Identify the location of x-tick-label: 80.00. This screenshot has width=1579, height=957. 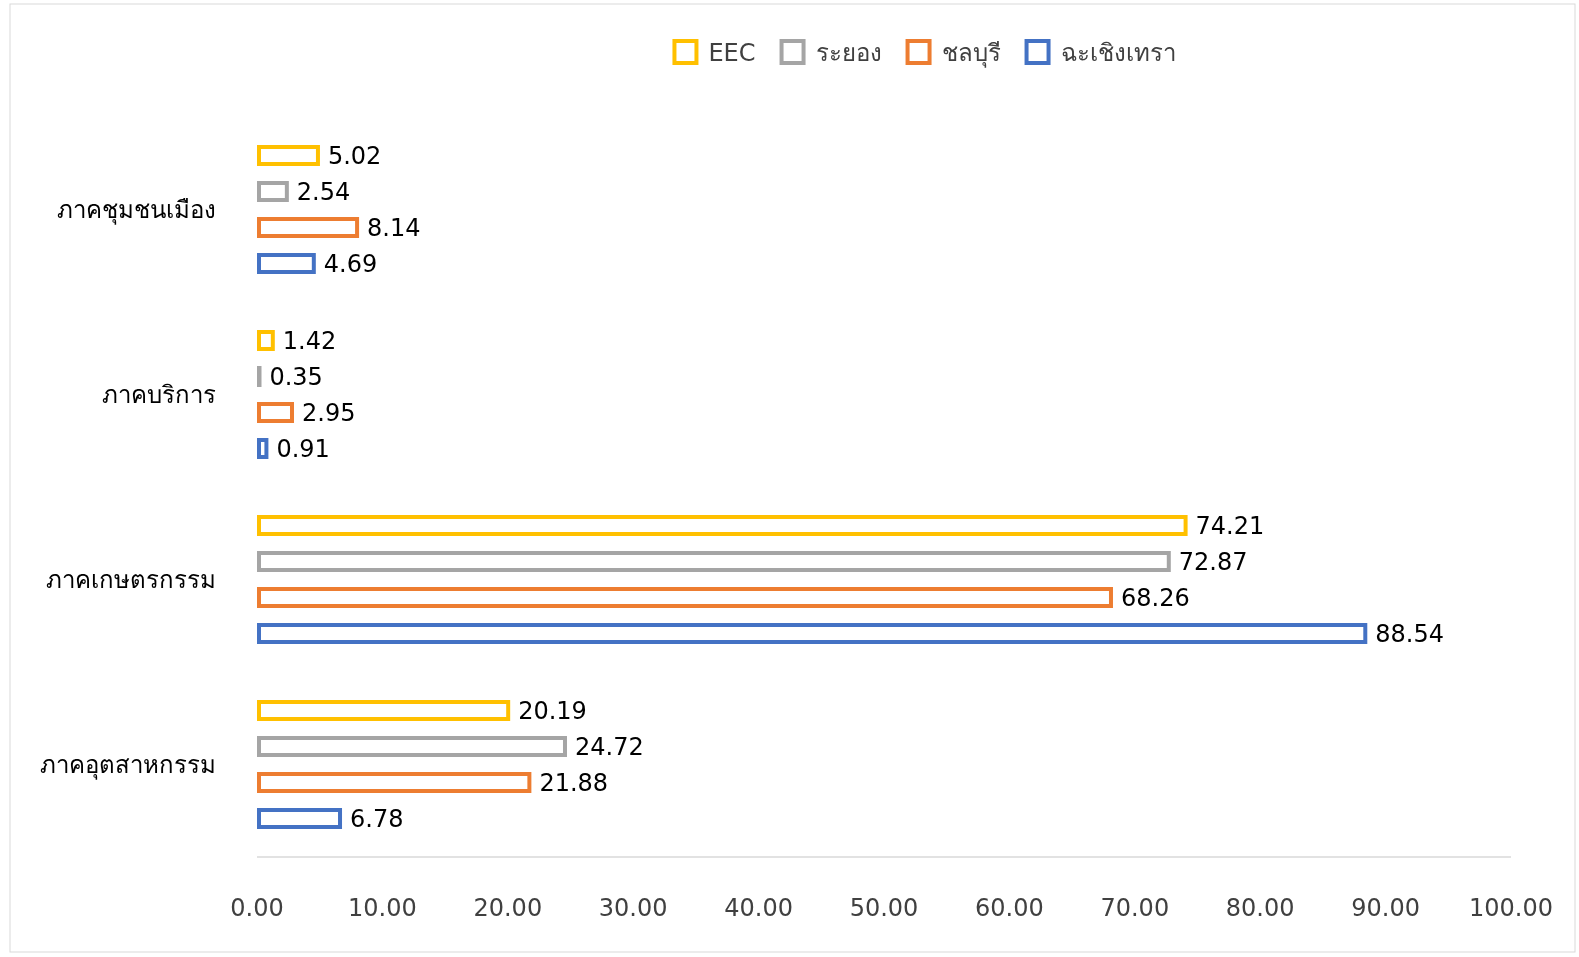
(1260, 908).